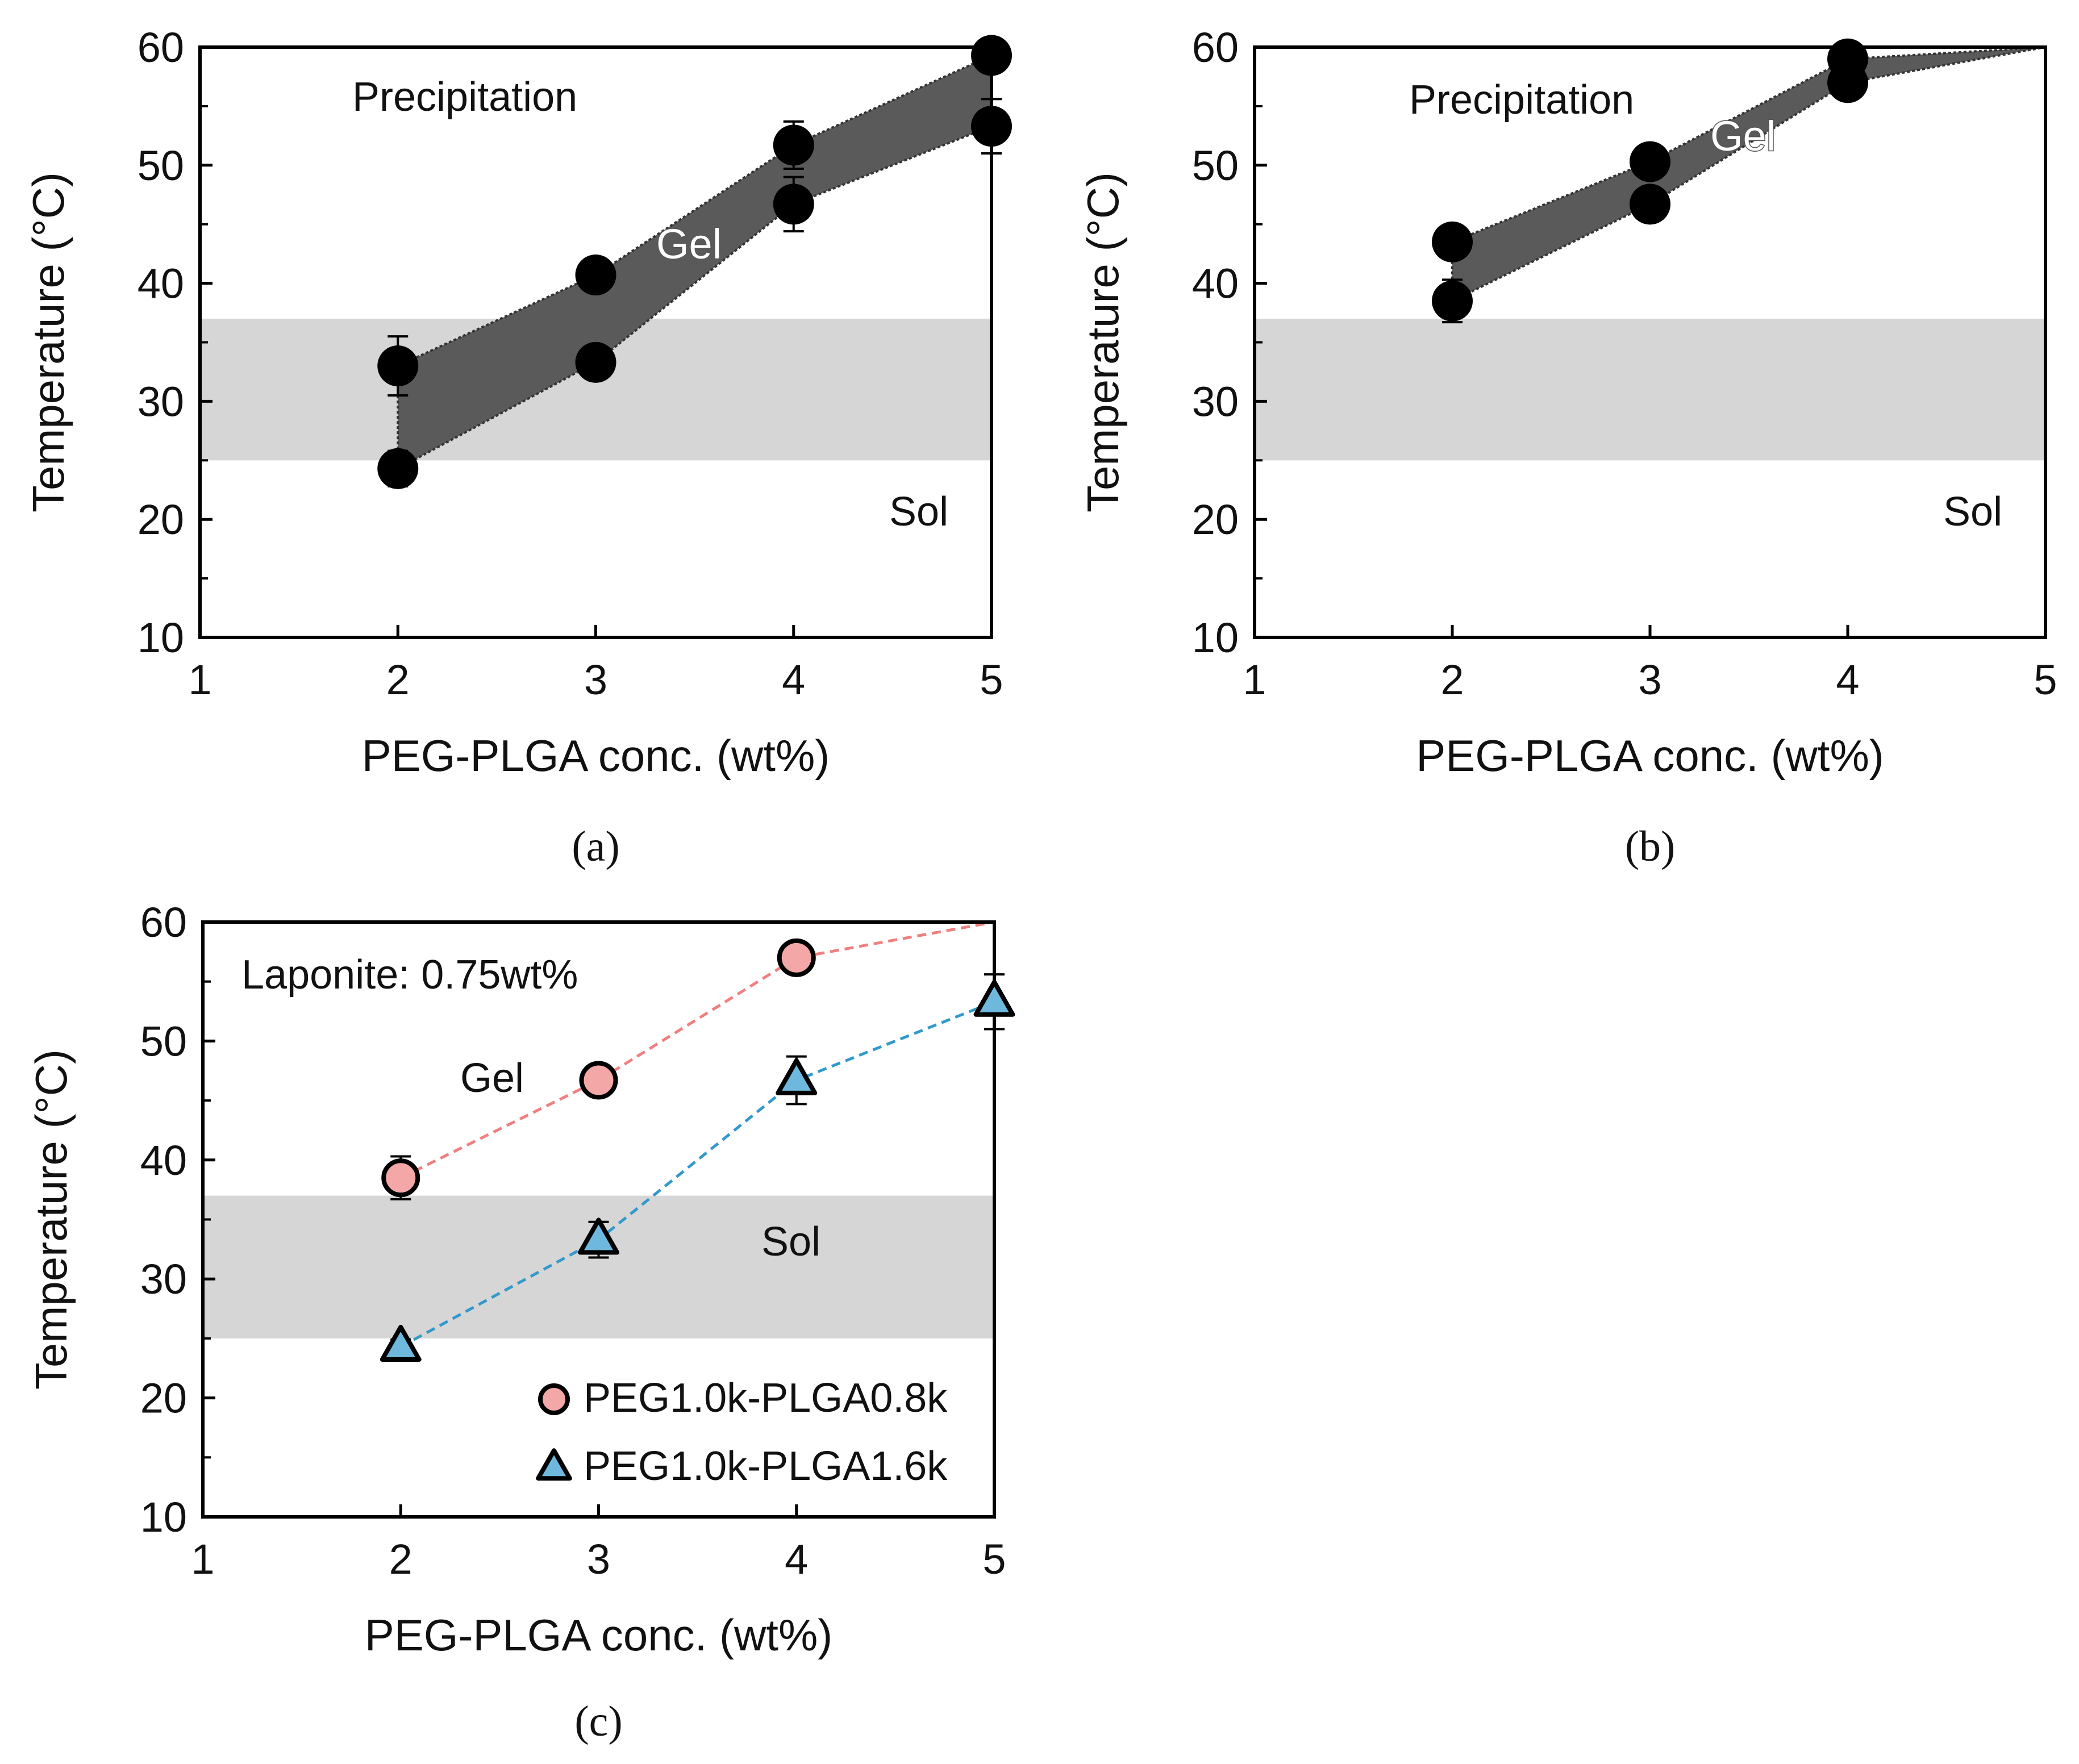 The width and height of the screenshot is (2079, 1764). I want to click on legend-marker-triangle, so click(554, 1464).